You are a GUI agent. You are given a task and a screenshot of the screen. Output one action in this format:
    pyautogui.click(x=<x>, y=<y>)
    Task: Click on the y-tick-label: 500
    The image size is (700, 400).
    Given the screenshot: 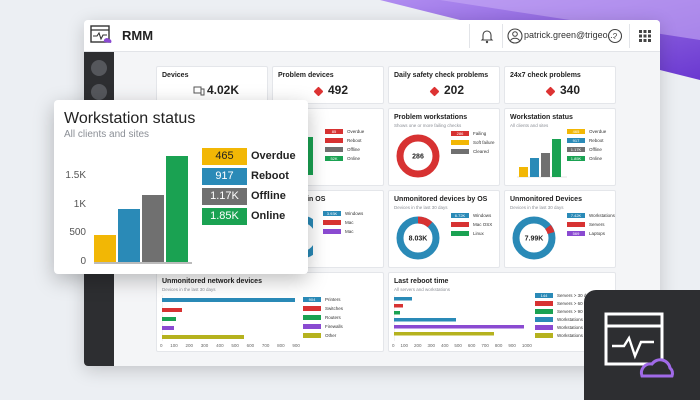 What is the action you would take?
    pyautogui.click(x=77, y=233)
    